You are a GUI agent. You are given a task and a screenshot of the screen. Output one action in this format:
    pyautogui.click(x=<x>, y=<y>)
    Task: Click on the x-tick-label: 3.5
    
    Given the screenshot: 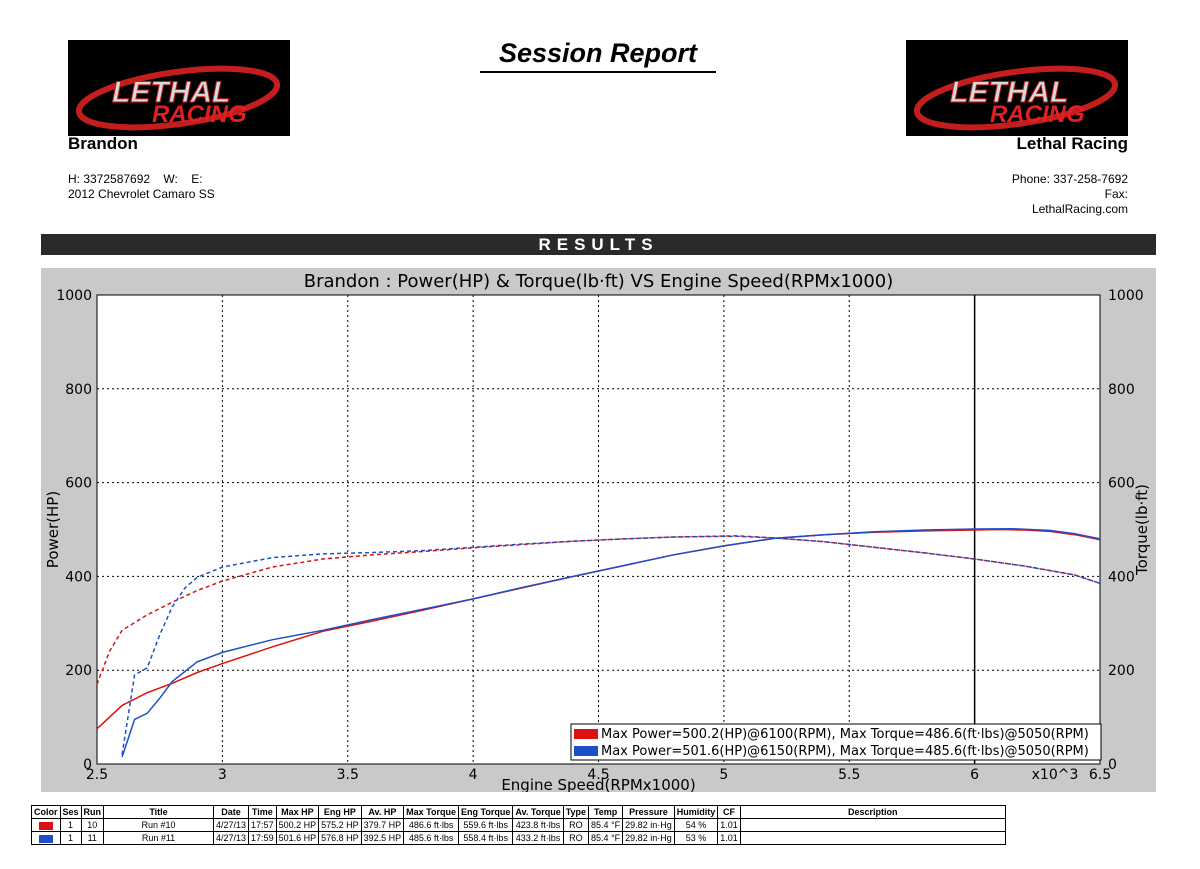 What is the action you would take?
    pyautogui.click(x=348, y=775)
    